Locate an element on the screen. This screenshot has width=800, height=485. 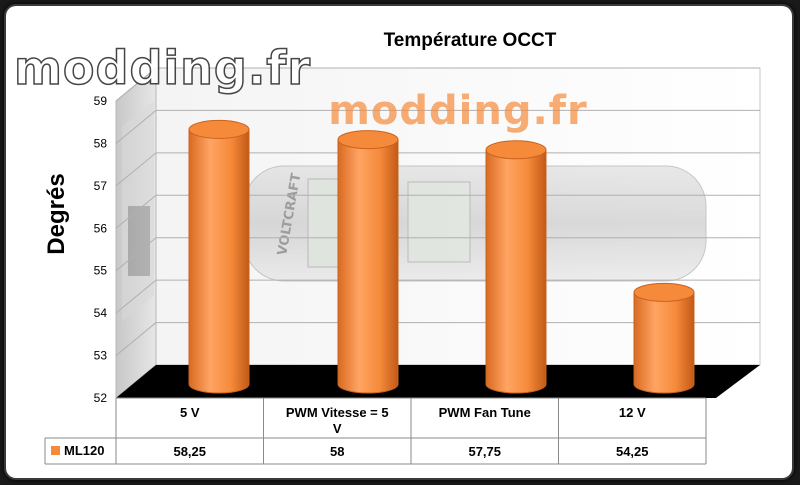
y-tick-label: 56 is located at coordinates (101, 228).